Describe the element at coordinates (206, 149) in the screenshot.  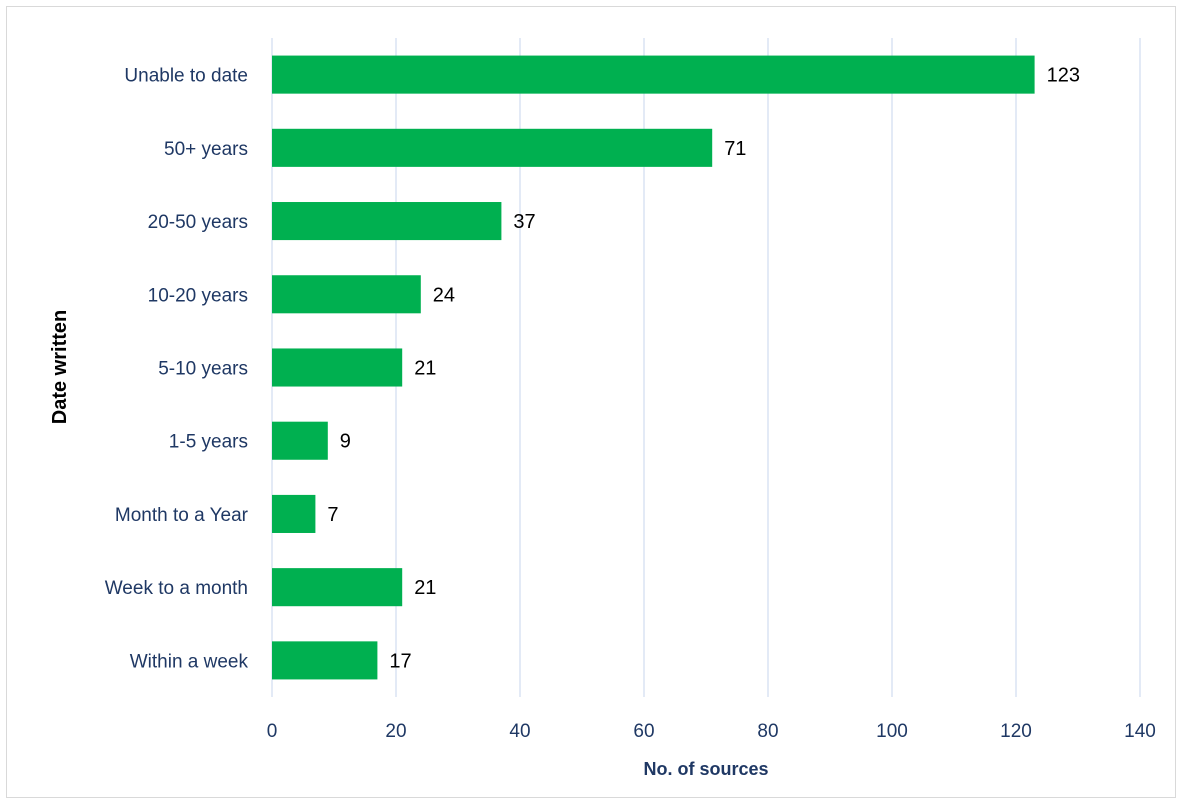
I see `category-label-1: 50+ years` at that location.